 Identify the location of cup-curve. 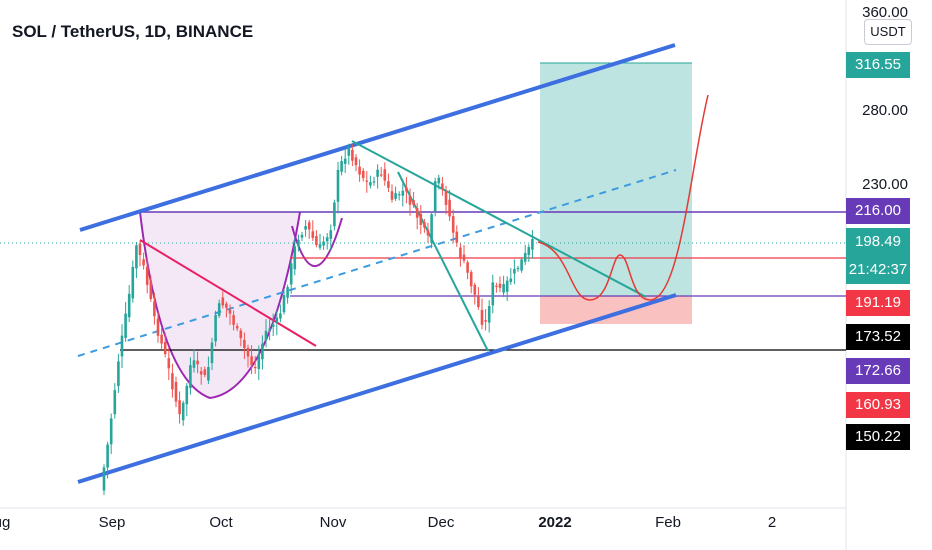
(220, 305).